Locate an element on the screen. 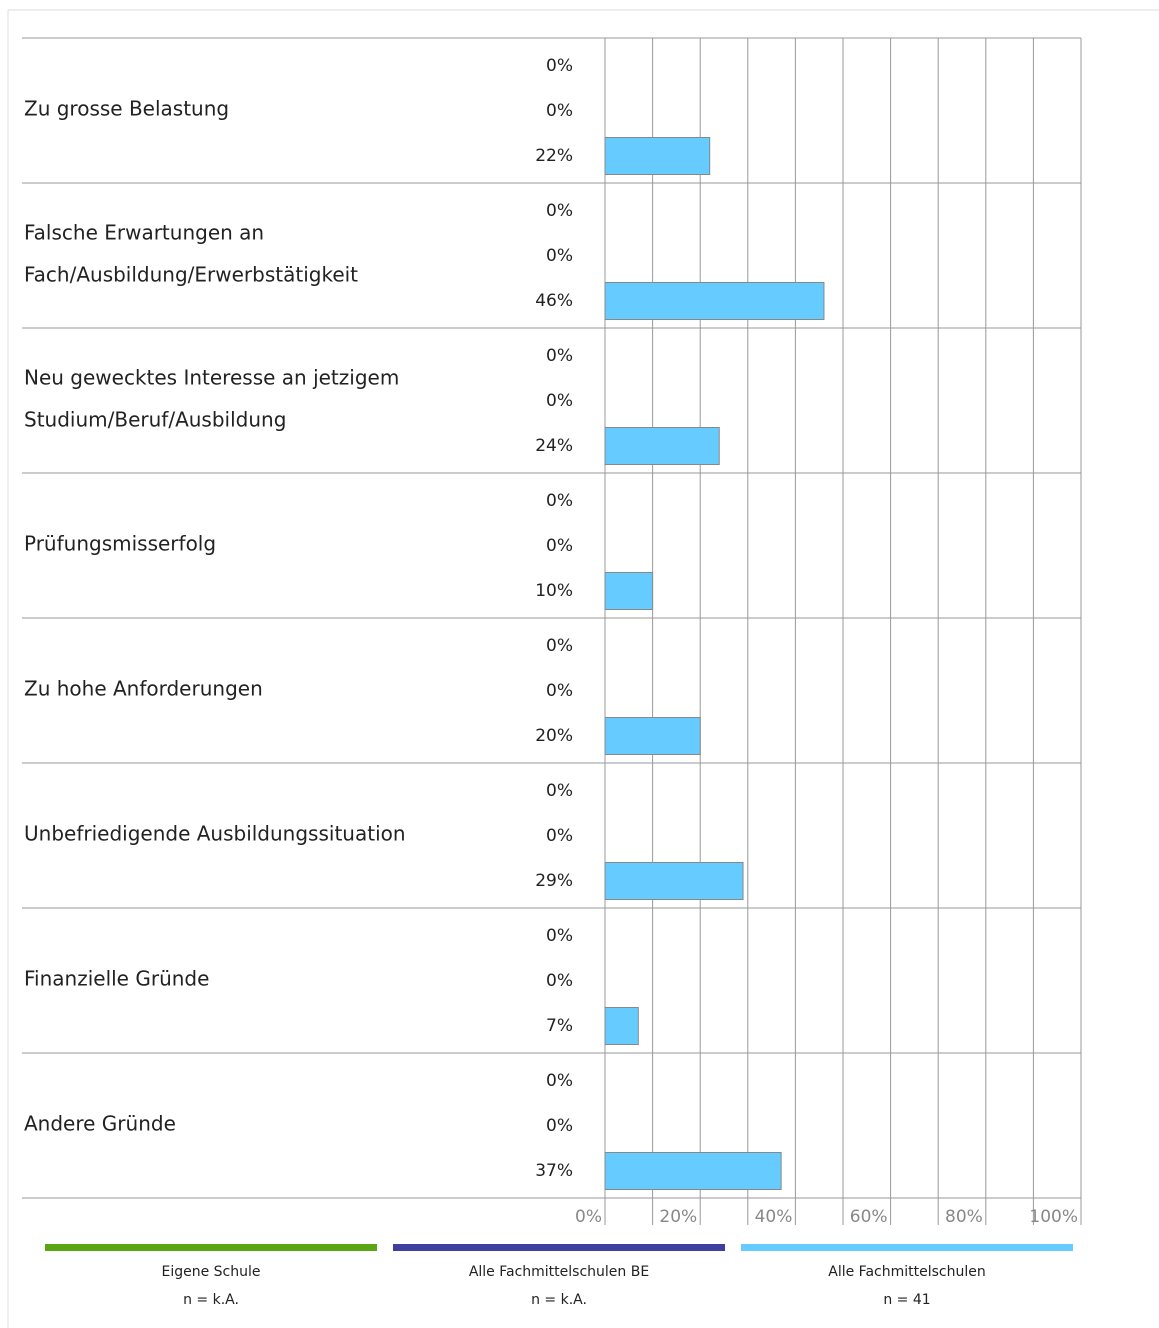 Image resolution: width=1159 pixels, height=1328 pixels. value-label: 7% is located at coordinates (559, 1026).